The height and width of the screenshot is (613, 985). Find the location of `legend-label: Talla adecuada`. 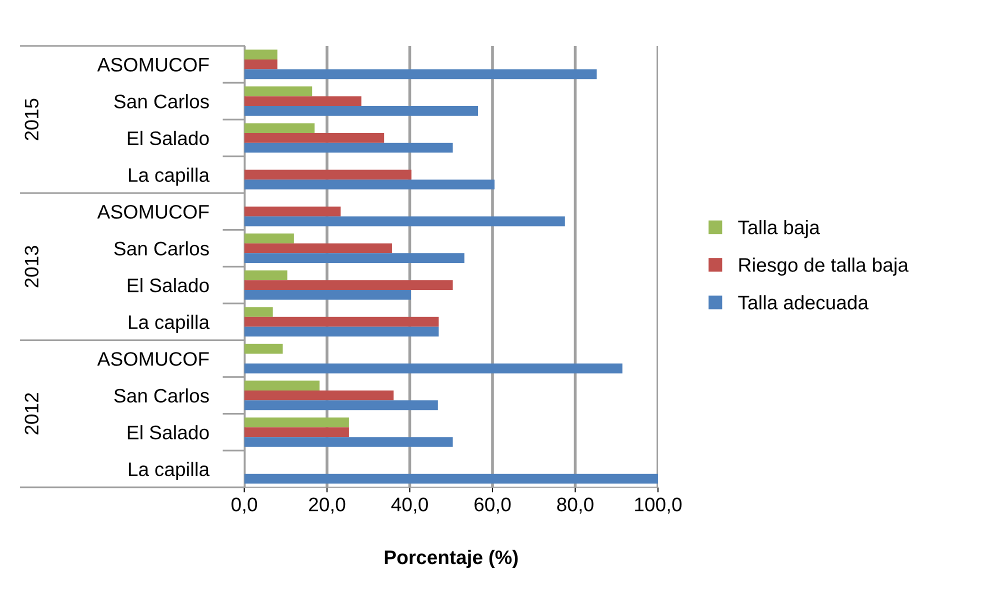

legend-label: Talla adecuada is located at coordinates (803, 302).